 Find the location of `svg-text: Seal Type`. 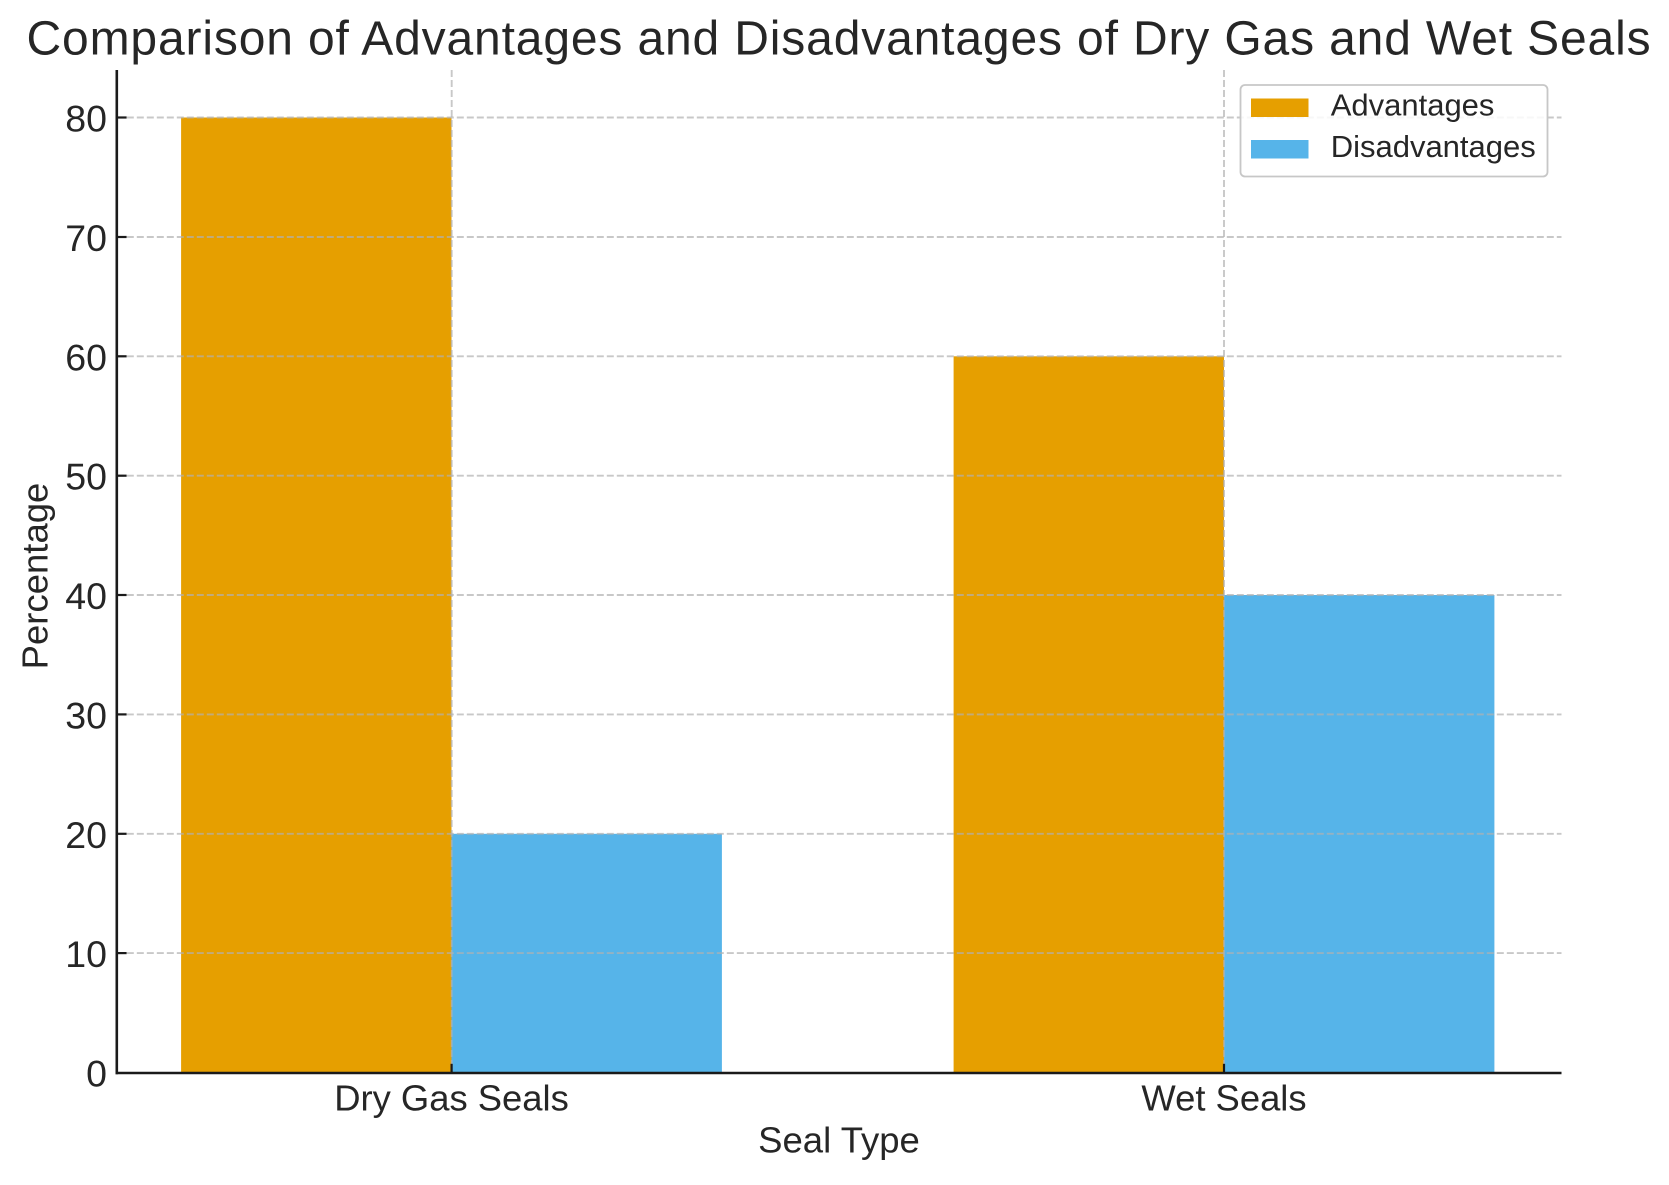

svg-text: Seal Type is located at coordinates (839, 1140).